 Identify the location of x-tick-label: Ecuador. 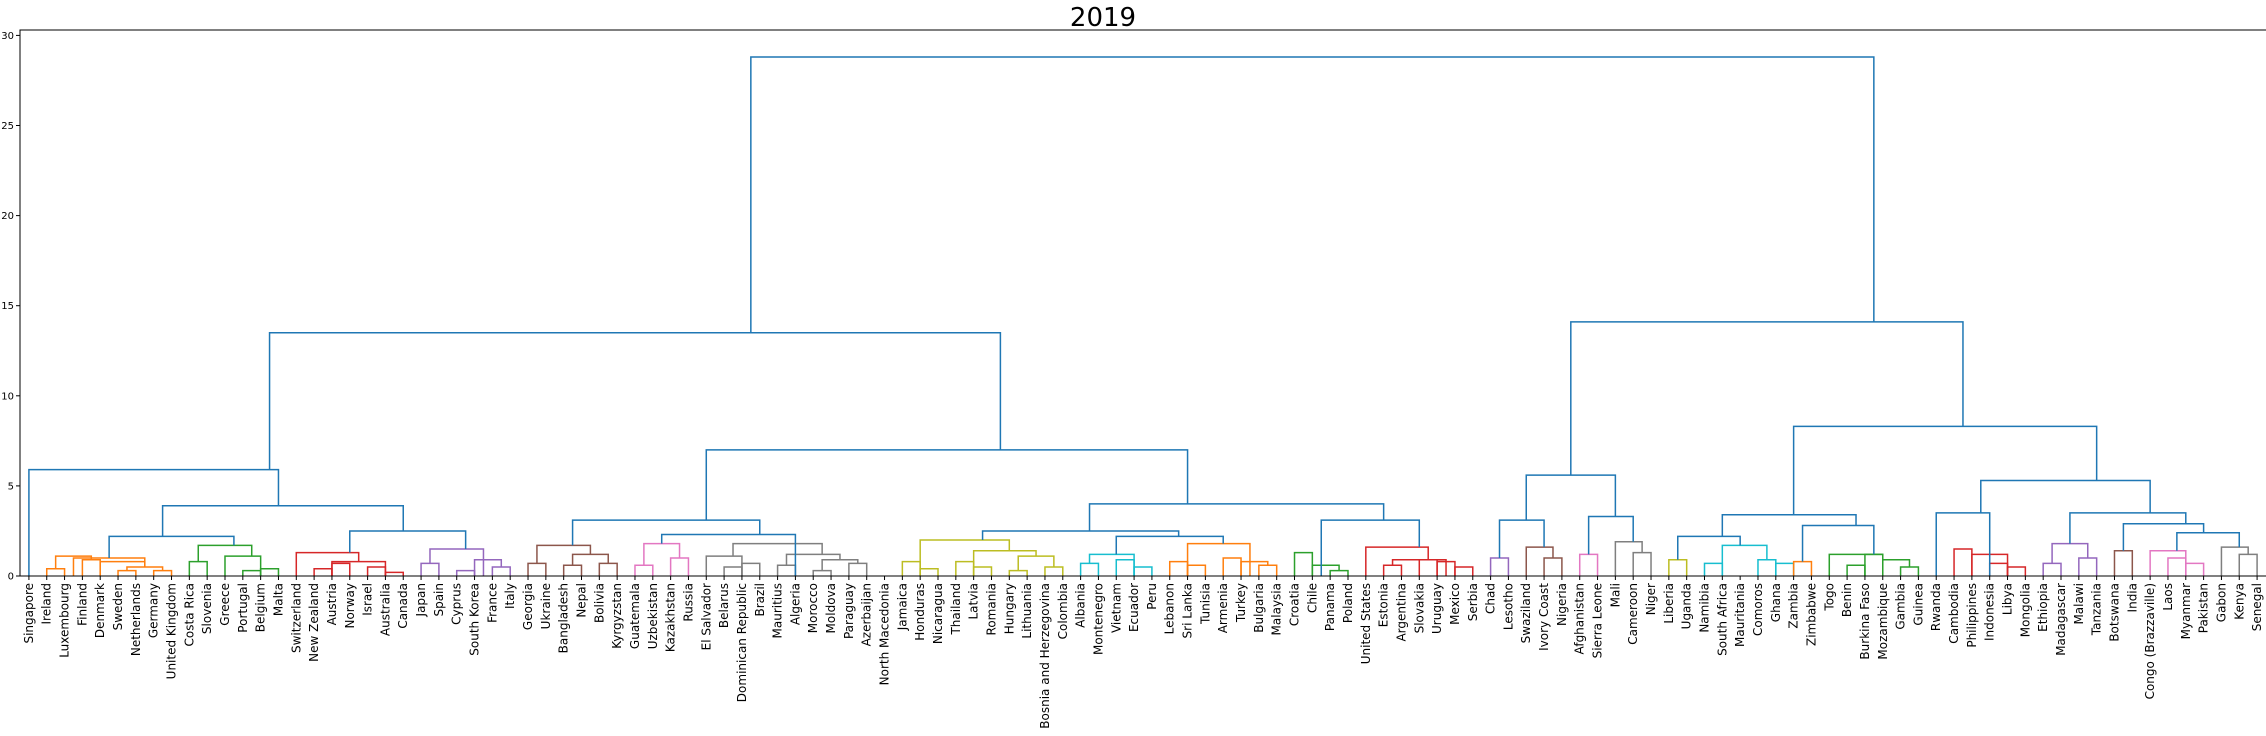
(1134, 607).